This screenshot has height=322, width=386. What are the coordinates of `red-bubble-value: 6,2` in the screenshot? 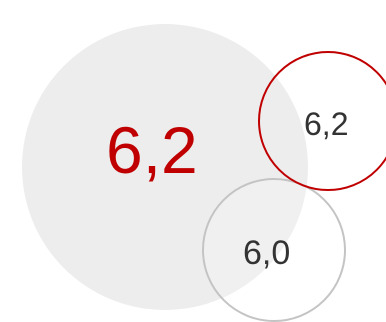 It's located at (326, 124).